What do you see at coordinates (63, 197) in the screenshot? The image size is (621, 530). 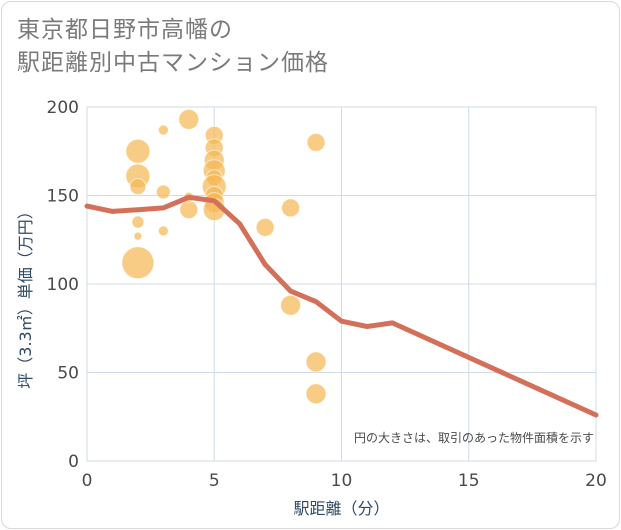 I see `y-tick-label: 150` at bounding box center [63, 197].